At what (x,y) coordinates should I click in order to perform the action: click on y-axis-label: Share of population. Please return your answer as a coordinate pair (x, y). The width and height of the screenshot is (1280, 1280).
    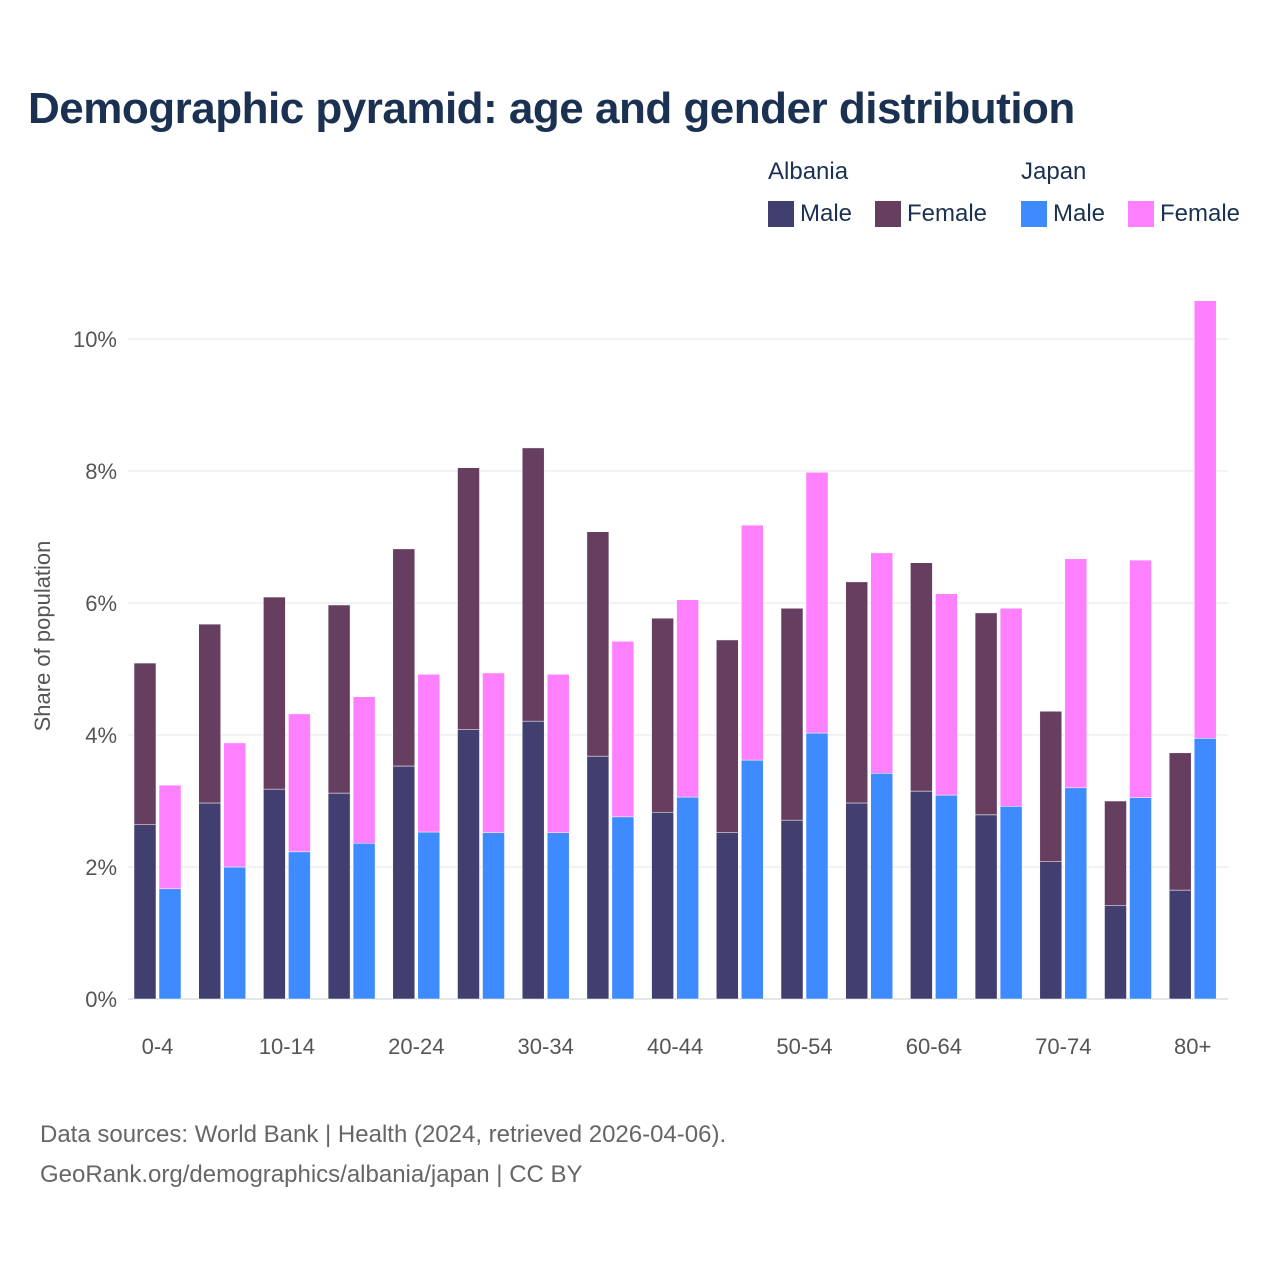
    Looking at the image, I should click on (42, 636).